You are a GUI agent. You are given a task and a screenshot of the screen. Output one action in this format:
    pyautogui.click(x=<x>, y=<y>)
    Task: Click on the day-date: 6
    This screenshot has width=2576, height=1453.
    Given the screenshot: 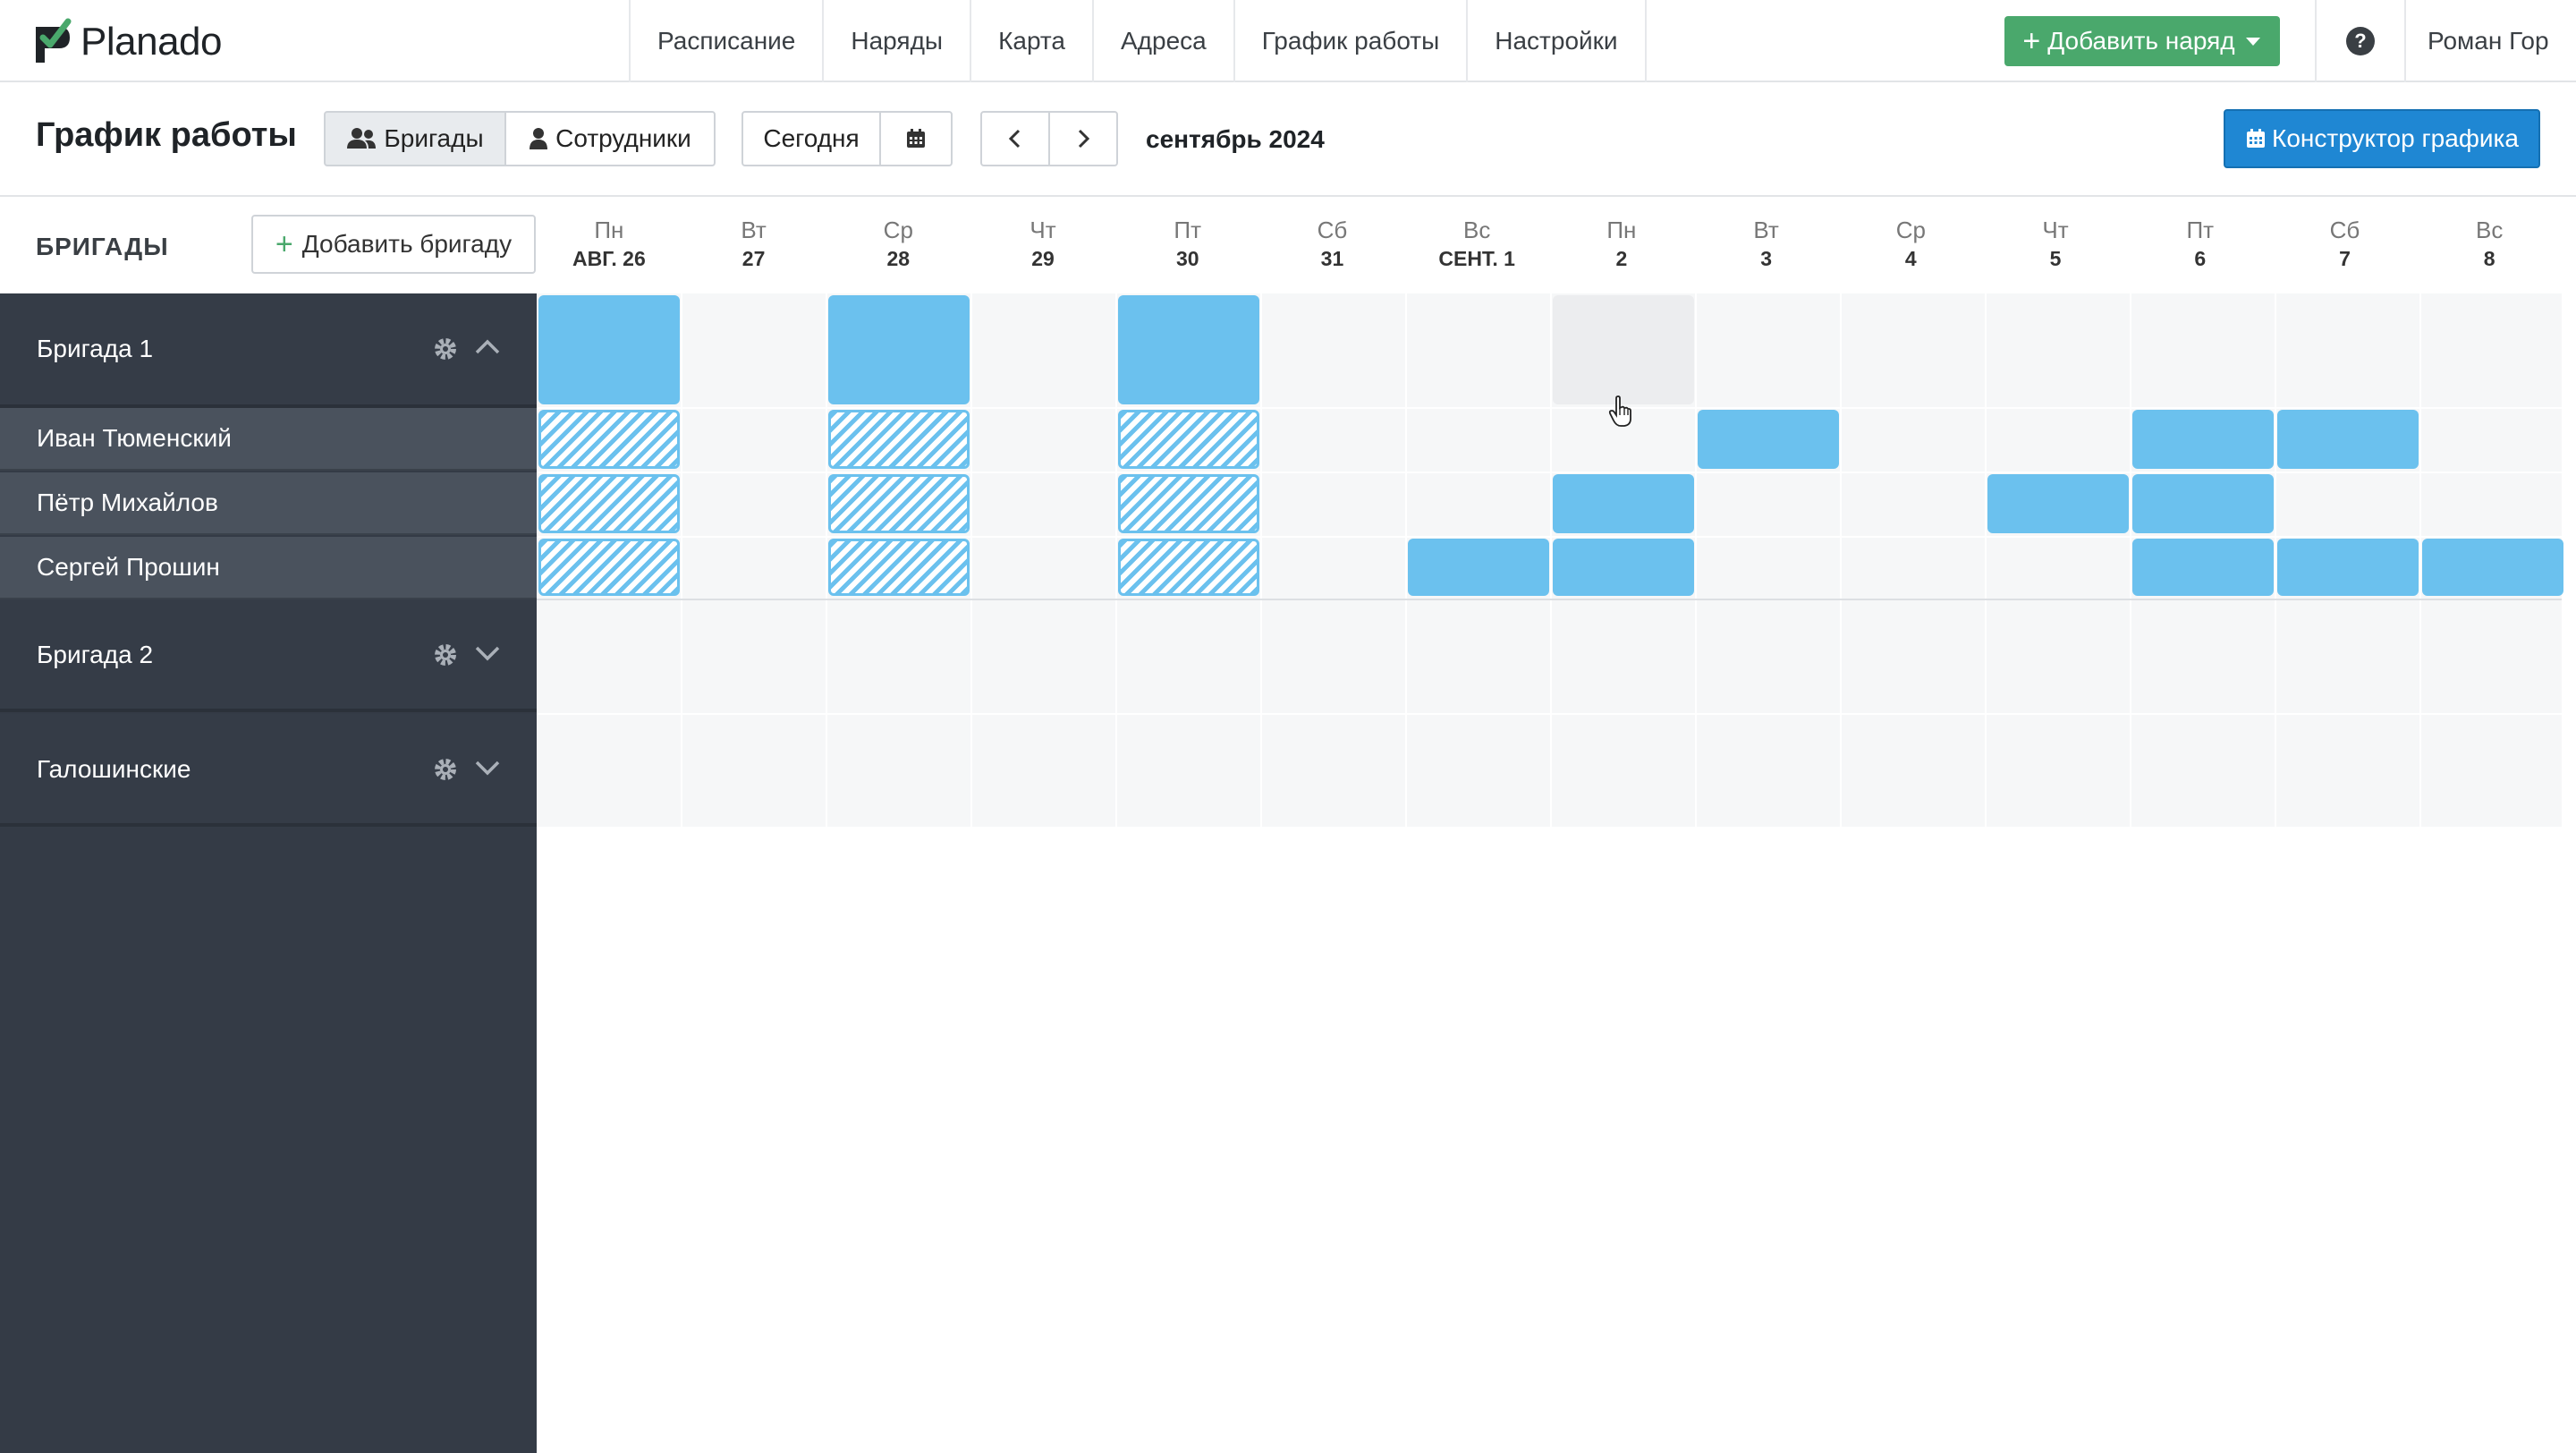 What is the action you would take?
    pyautogui.click(x=2200, y=258)
    